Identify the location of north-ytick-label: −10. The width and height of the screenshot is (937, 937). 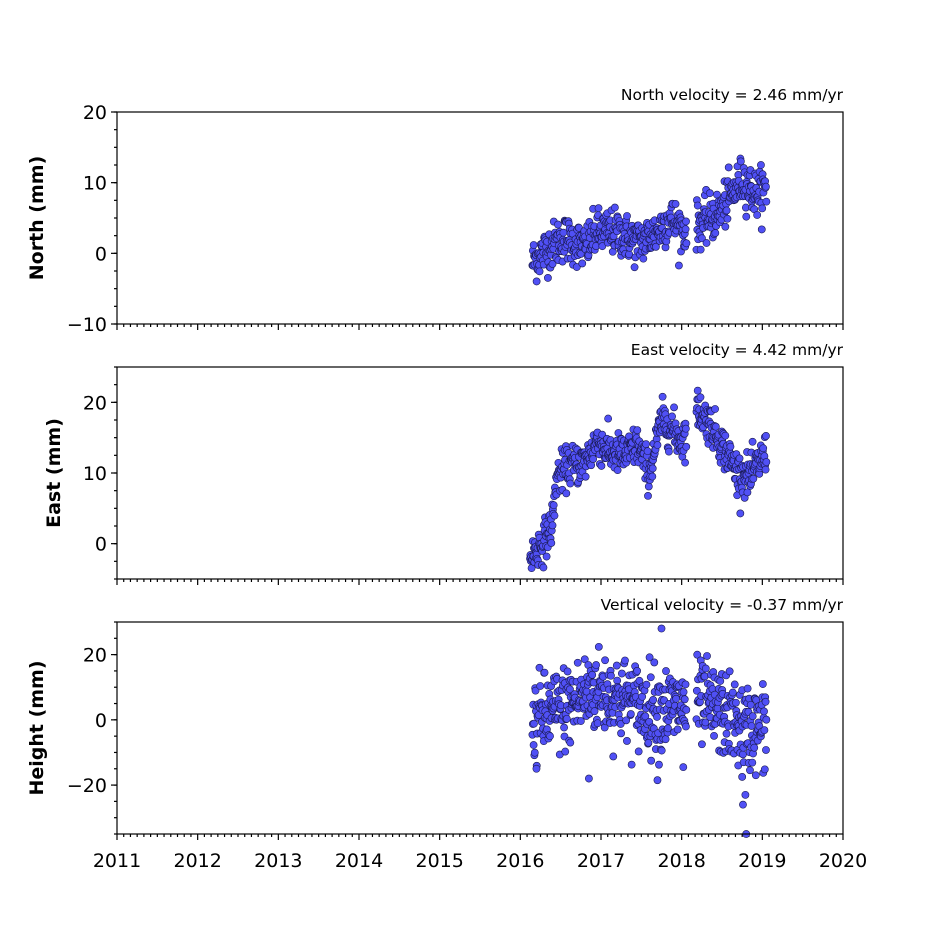
(87, 325).